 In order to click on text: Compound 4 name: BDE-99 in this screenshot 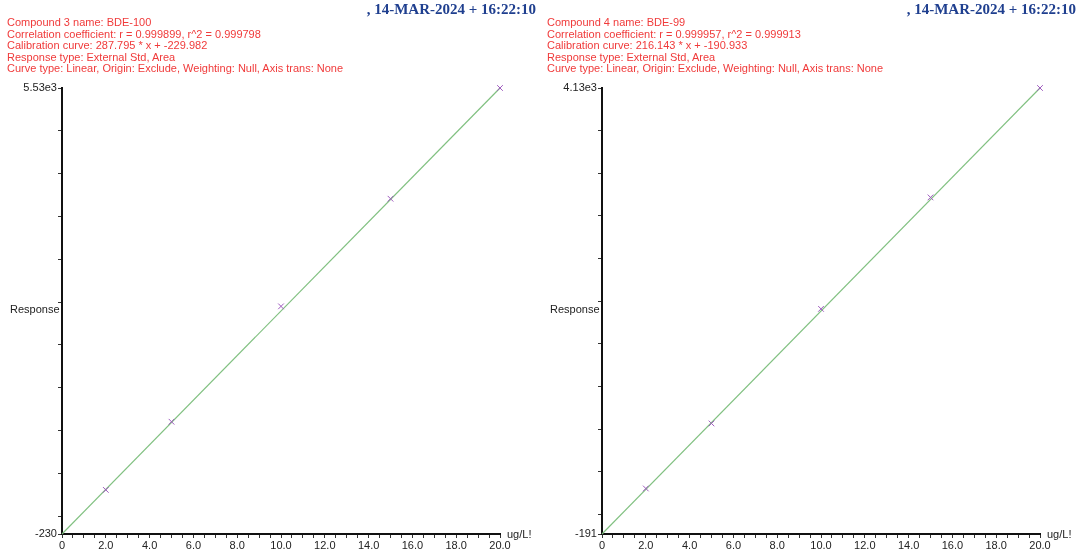, I will do `click(617, 22)`.